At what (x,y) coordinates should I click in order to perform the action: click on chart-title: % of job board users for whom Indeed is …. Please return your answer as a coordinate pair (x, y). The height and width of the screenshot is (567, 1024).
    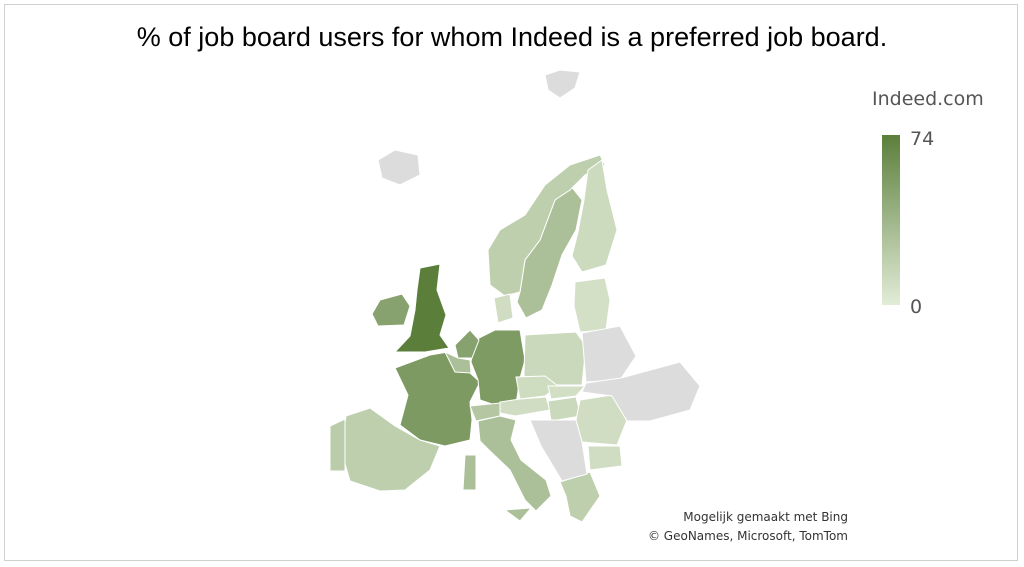
    Looking at the image, I should click on (512, 37).